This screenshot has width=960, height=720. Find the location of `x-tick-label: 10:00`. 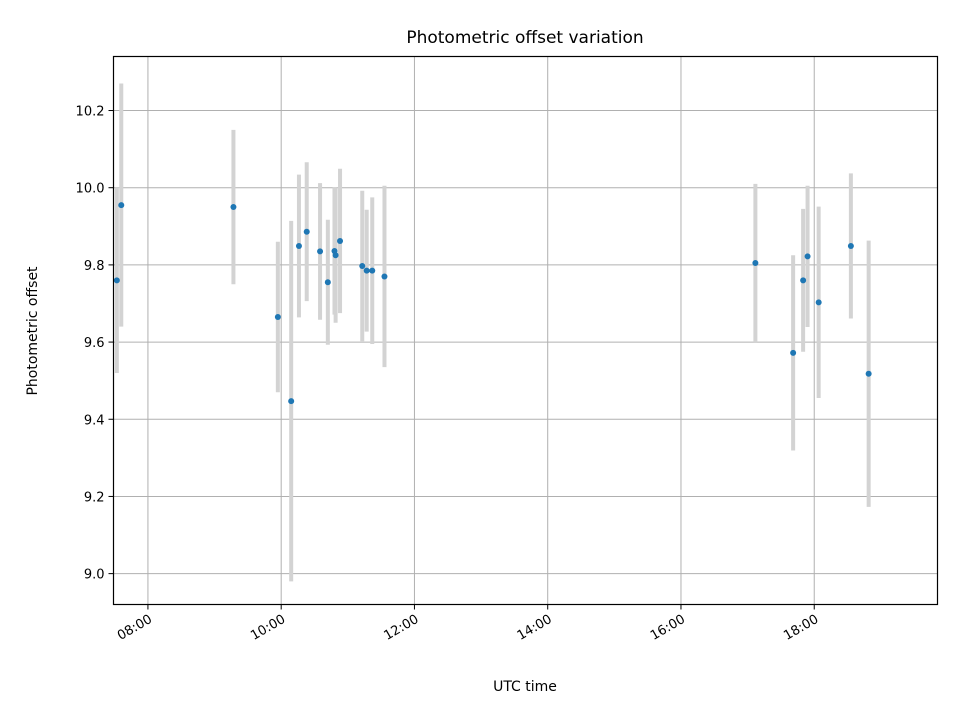

x-tick-label: 10:00 is located at coordinates (268, 628).